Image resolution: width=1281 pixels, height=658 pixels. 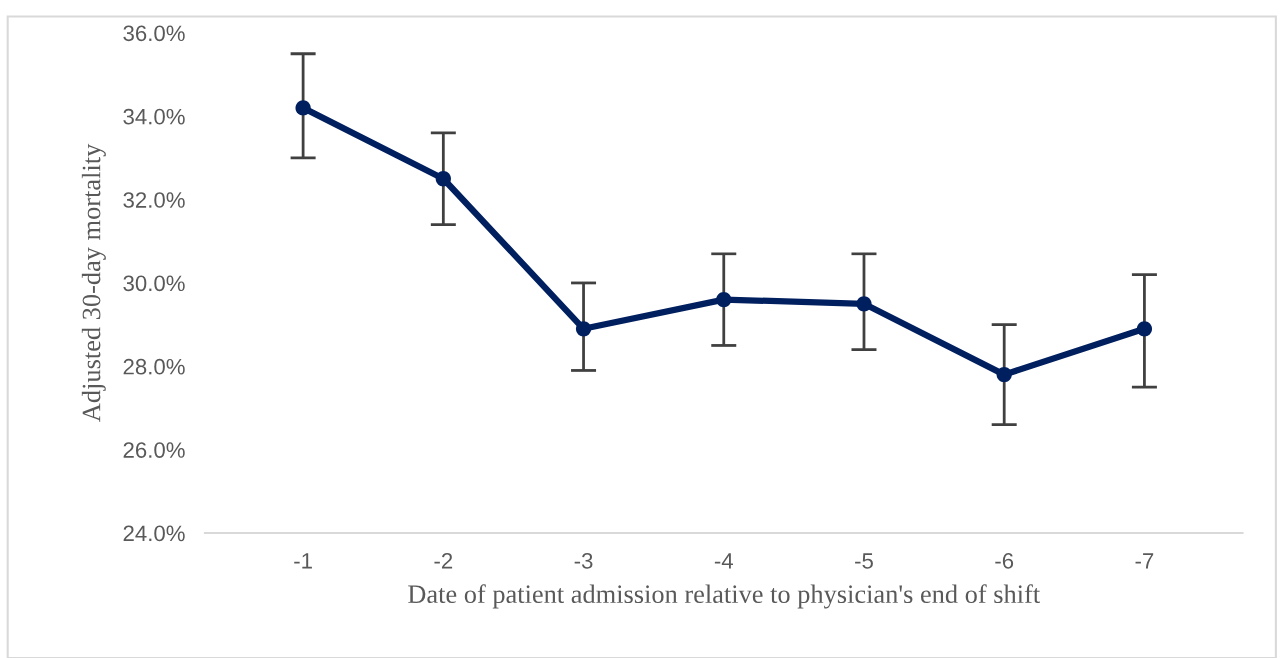 What do you see at coordinates (1144, 561) in the screenshot?
I see `x-tick-label: -7` at bounding box center [1144, 561].